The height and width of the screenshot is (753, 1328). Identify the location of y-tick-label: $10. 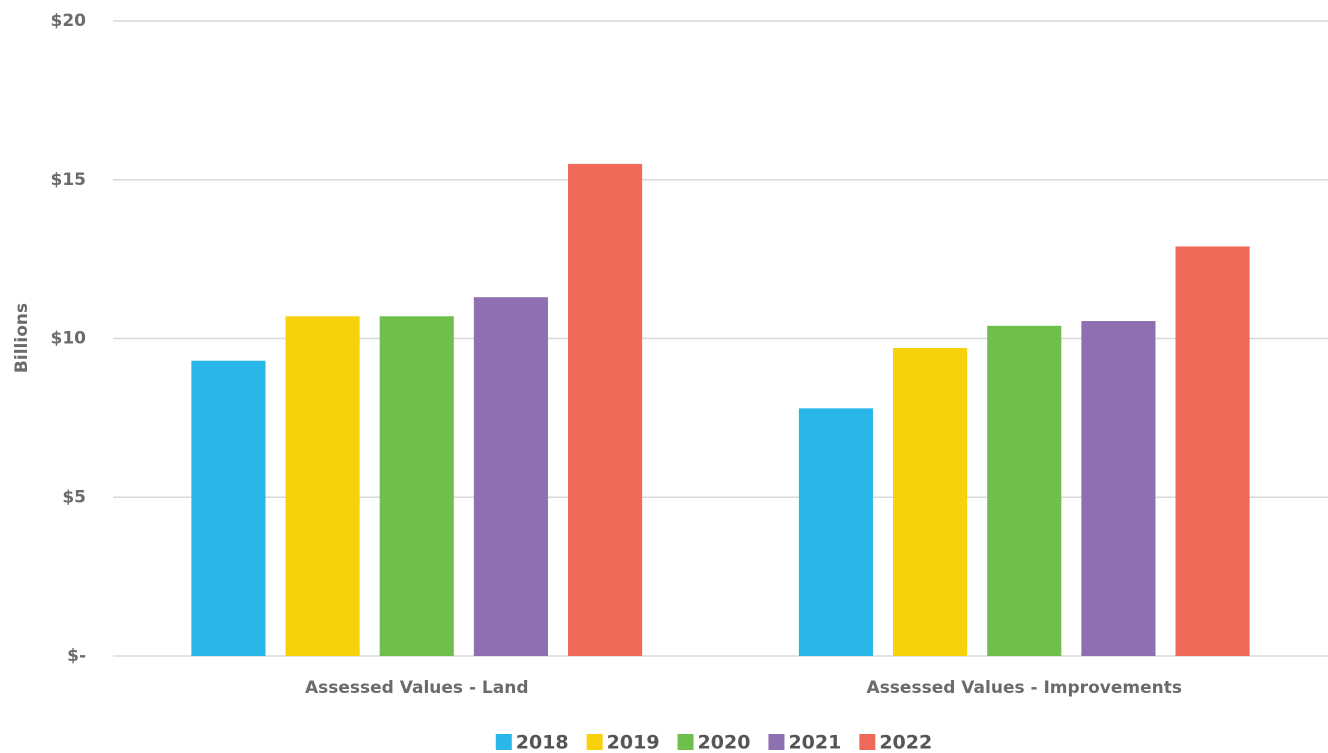
(69, 339).